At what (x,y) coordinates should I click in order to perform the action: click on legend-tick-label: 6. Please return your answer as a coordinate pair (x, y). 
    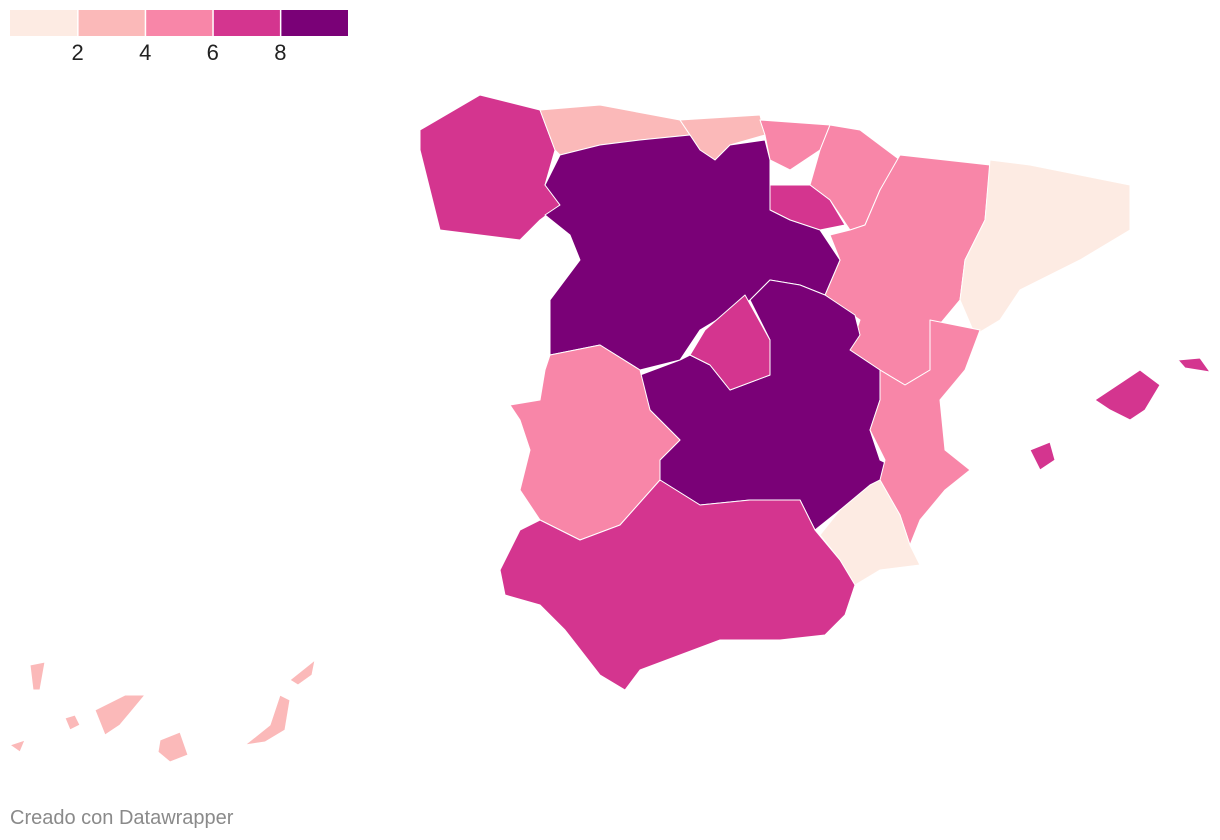
    Looking at the image, I should click on (213, 52).